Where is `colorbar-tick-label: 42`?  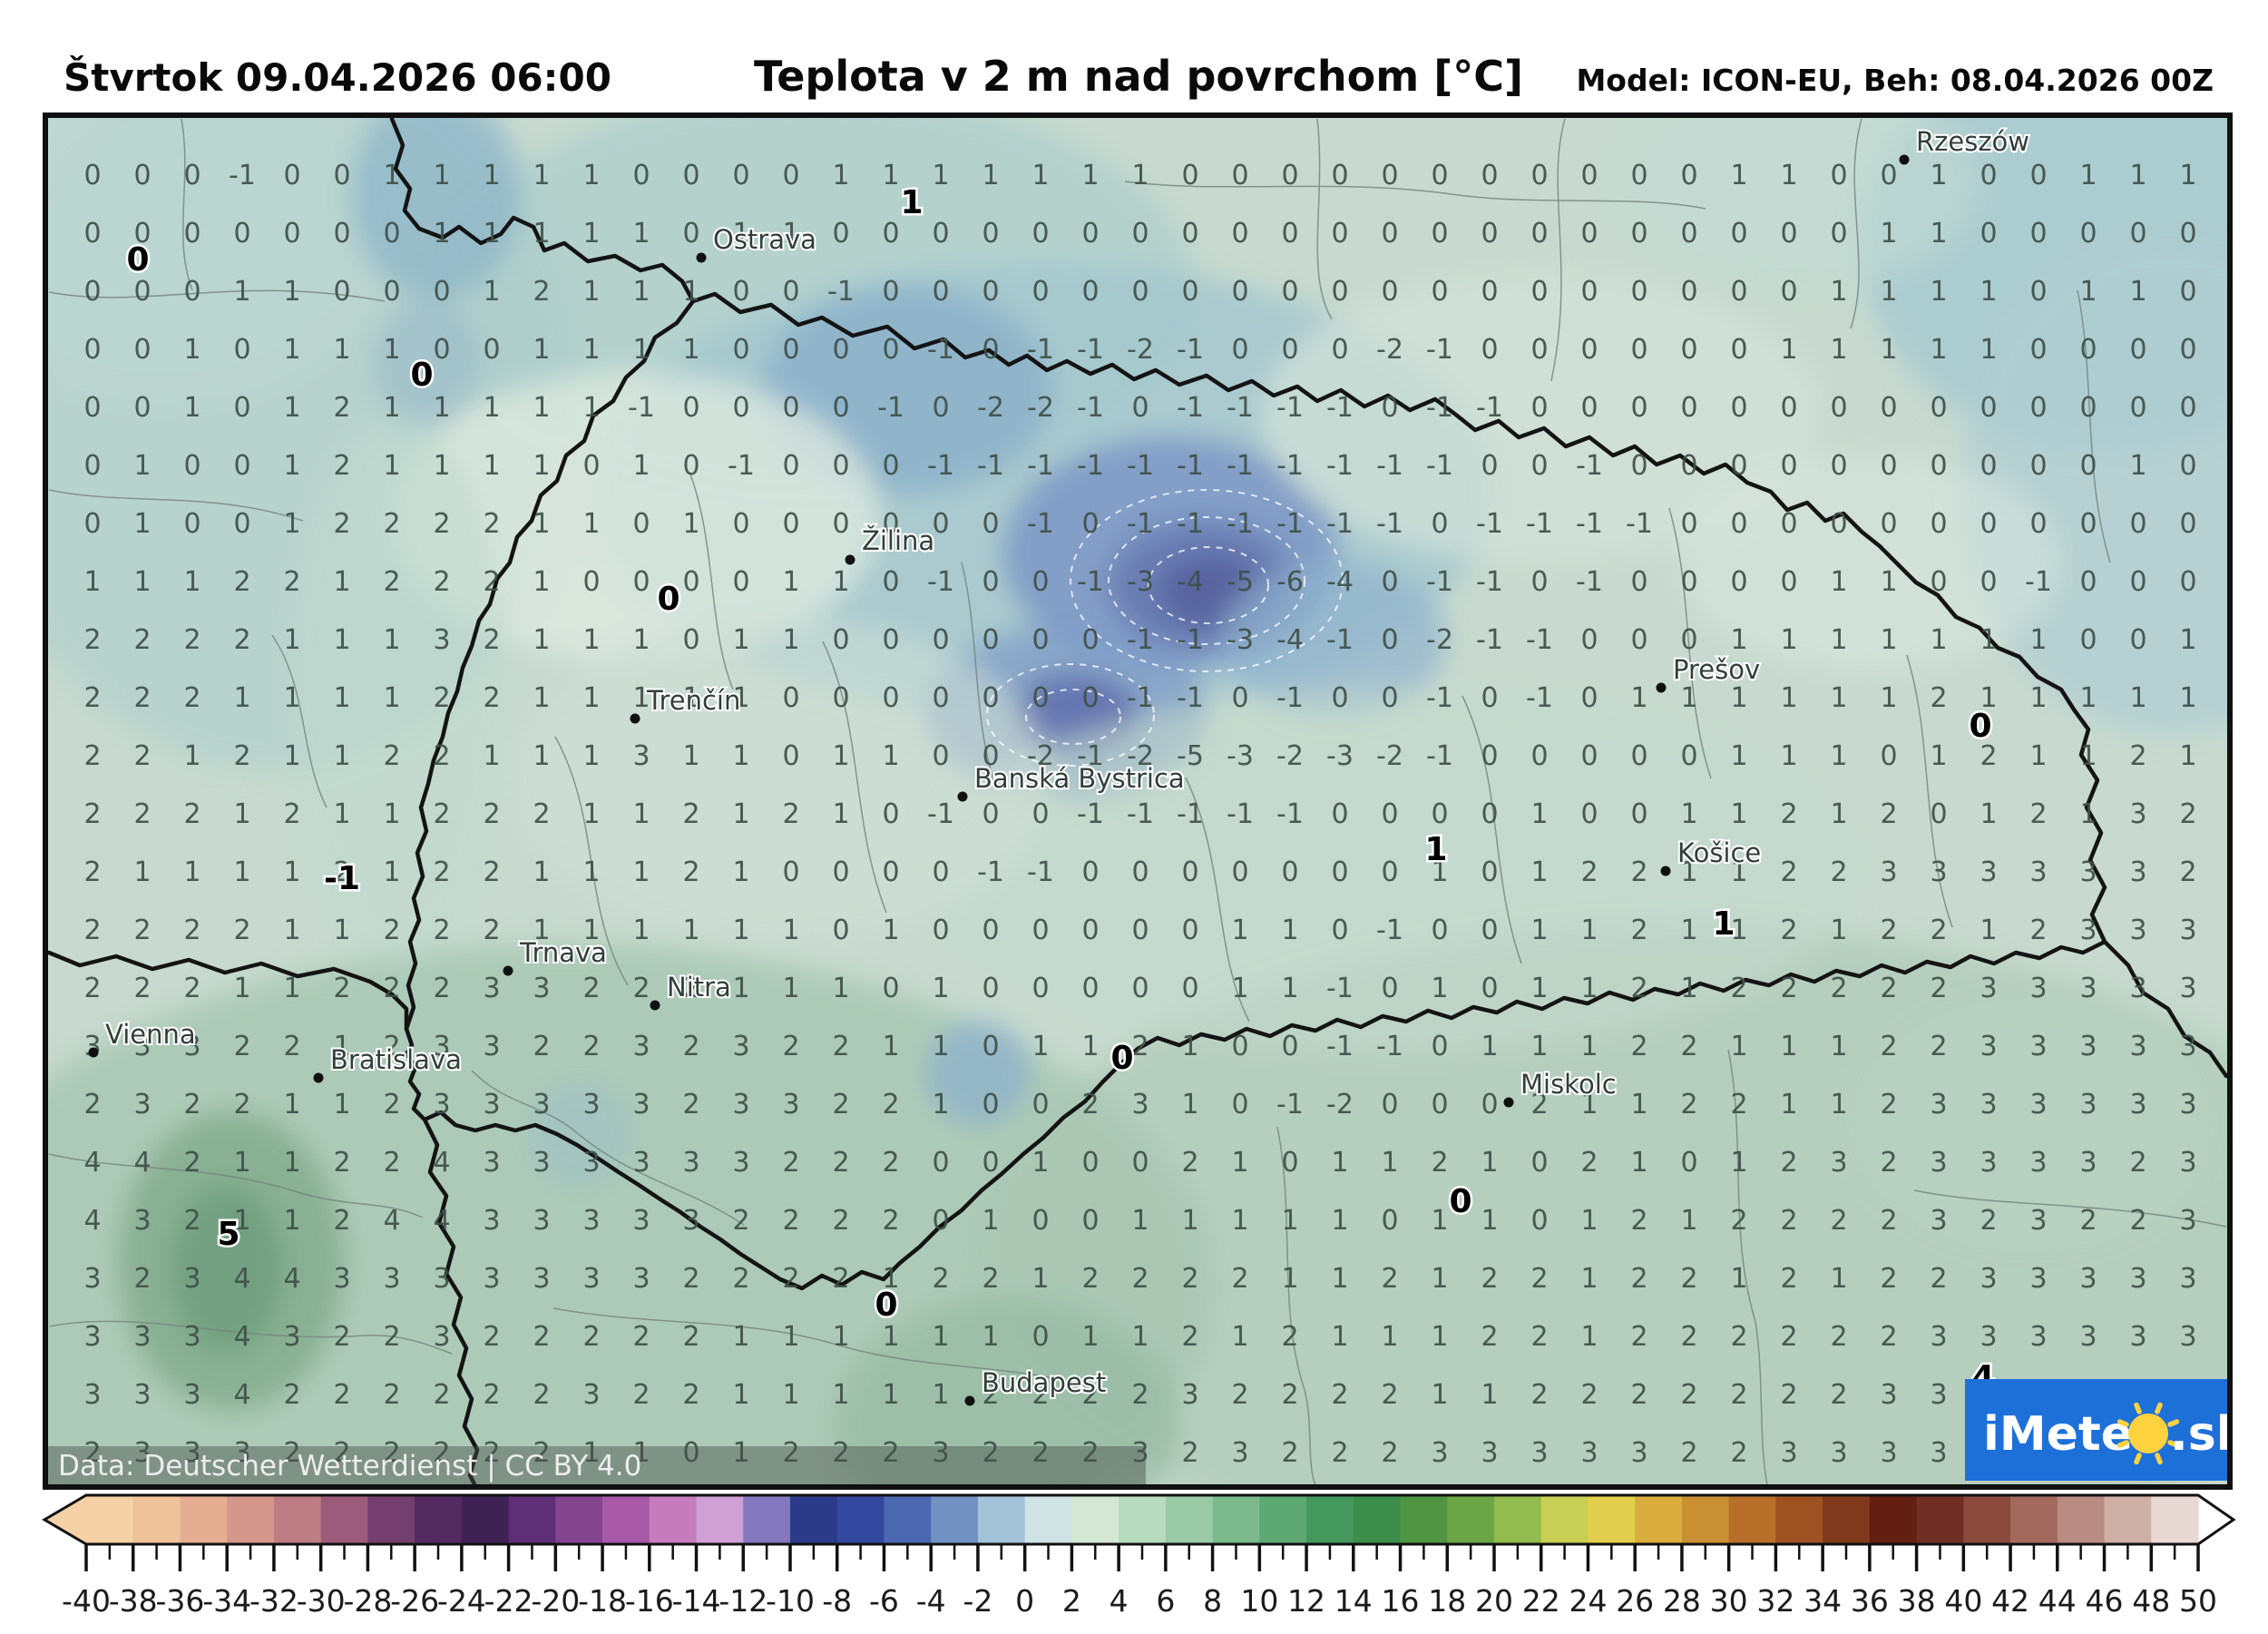
colorbar-tick-label: 42 is located at coordinates (2010, 1601).